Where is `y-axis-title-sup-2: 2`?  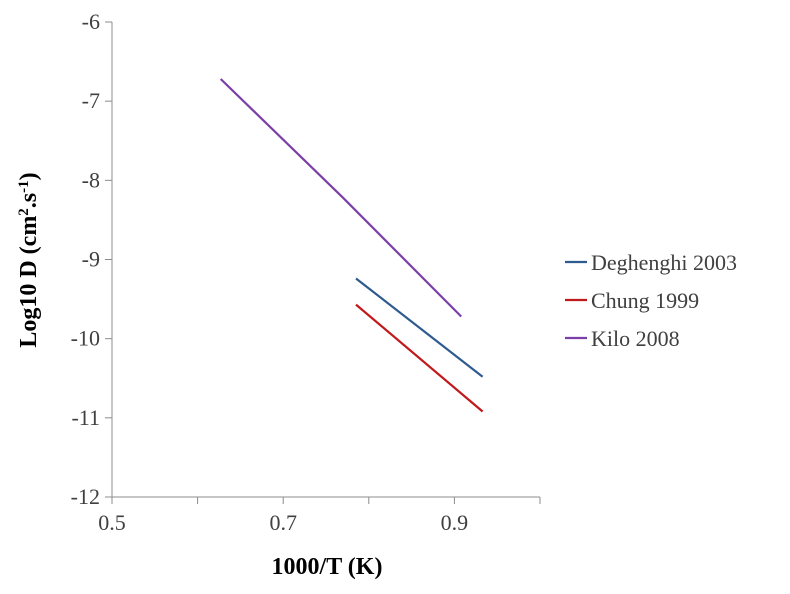
y-axis-title-sup-2: 2 is located at coordinates (24, 212).